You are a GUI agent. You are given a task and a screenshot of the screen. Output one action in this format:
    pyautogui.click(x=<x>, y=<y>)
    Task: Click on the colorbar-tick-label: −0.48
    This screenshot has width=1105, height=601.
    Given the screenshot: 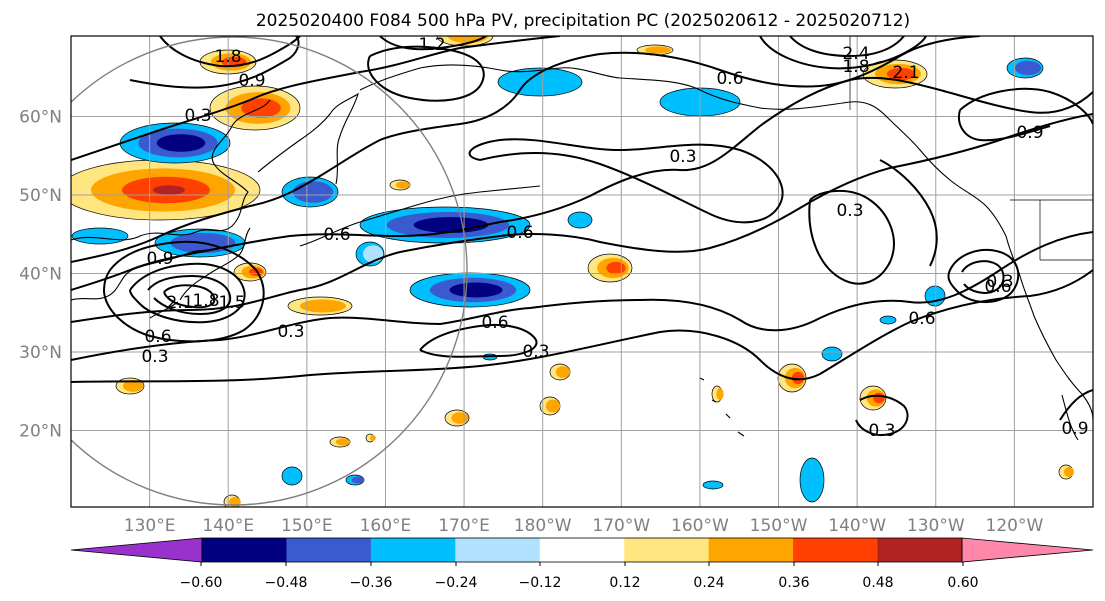 What is the action you would take?
    pyautogui.click(x=286, y=583)
    